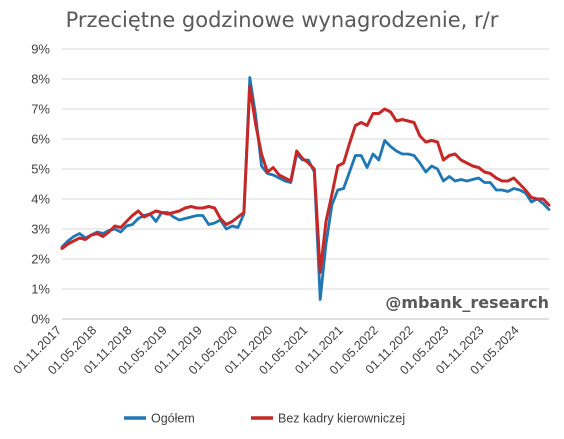 This screenshot has width=564, height=439. I want to click on legend-label: Bez kadry kierowniczej, so click(341, 419).